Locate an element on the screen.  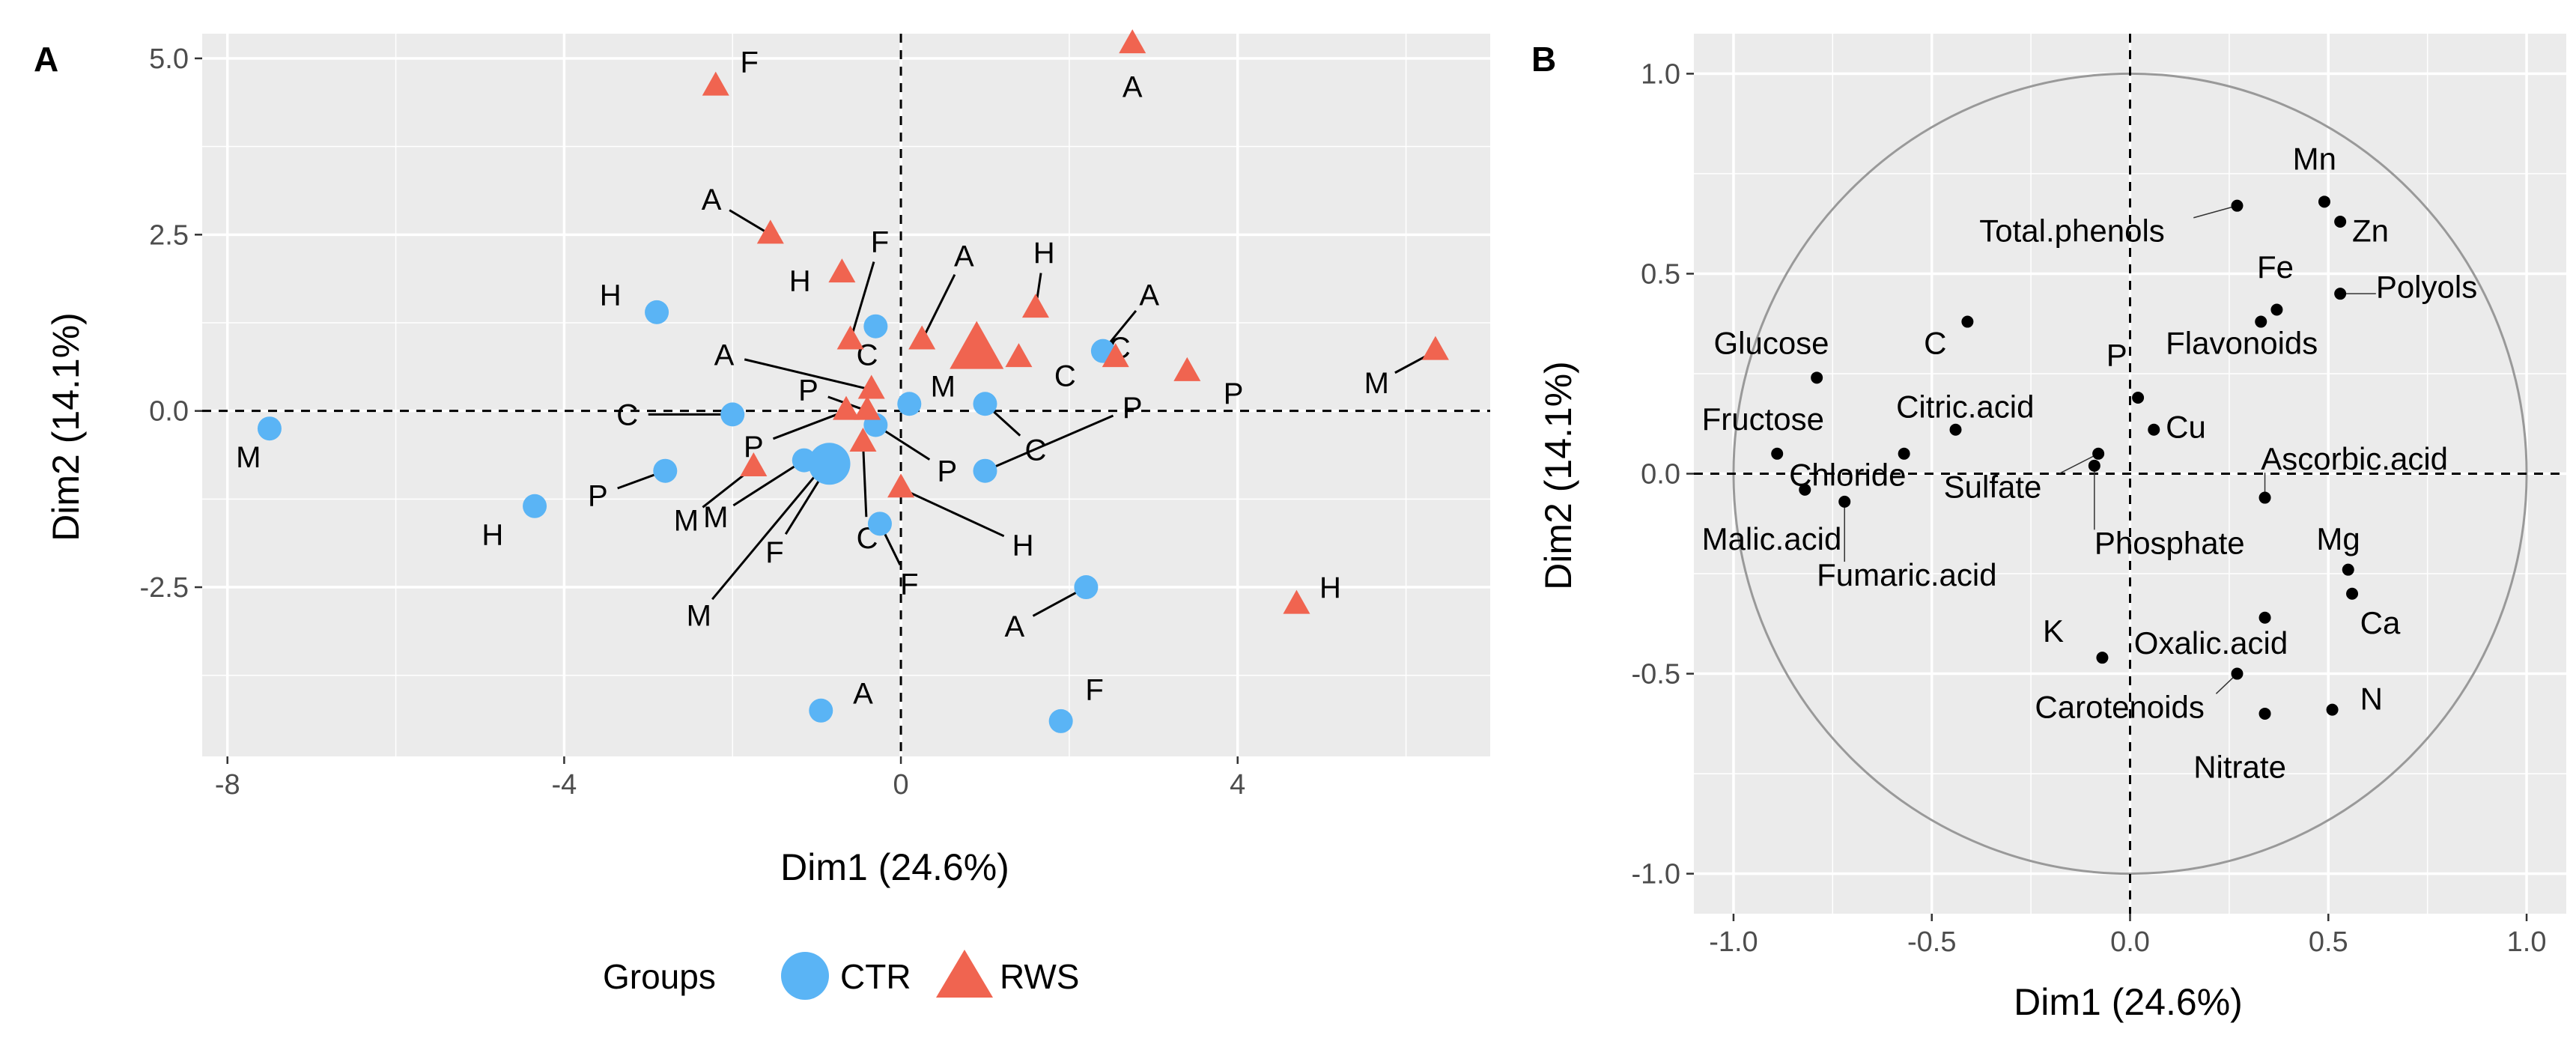
variable-label: Nitrate is located at coordinates (2239, 766).